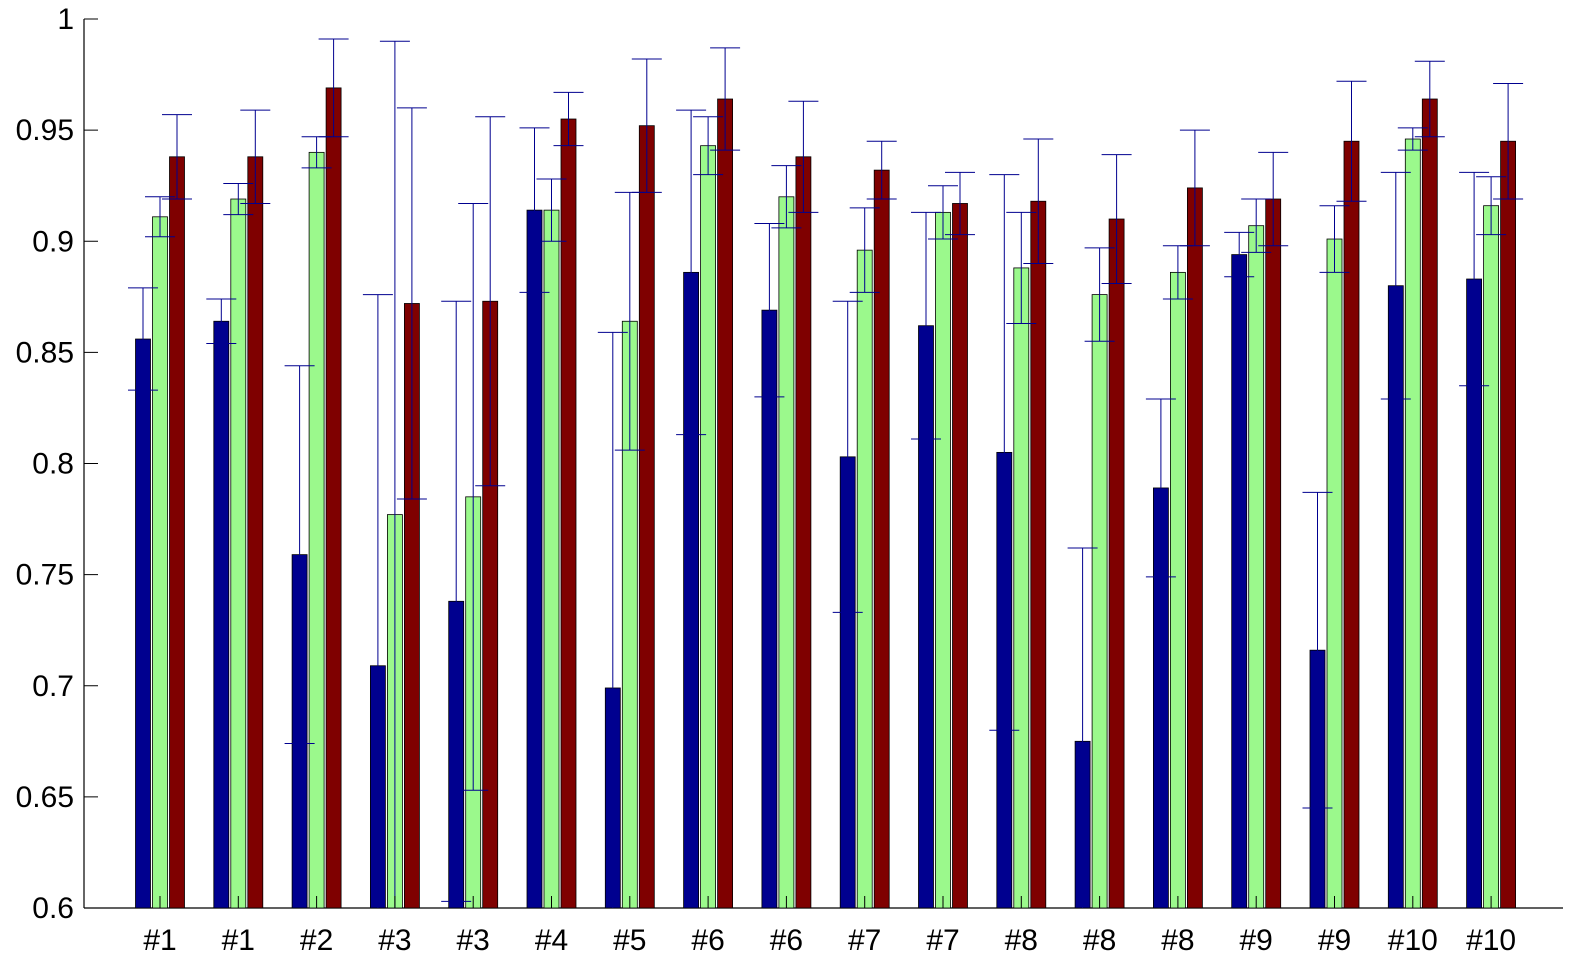  Describe the element at coordinates (829, 926) in the screenshot. I see `x-axis: #1 #1 #2 #3 #3 #4 #5 #6 #6 #7 #7 #8 #8 #8 #9 #9 #10 #10` at that location.